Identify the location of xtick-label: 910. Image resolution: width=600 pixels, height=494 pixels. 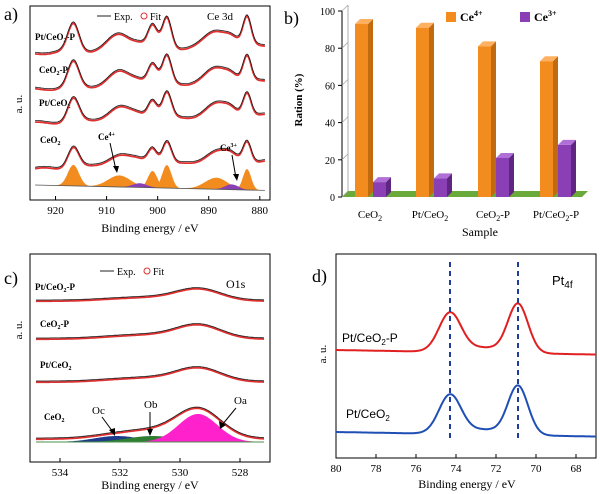
(106, 211).